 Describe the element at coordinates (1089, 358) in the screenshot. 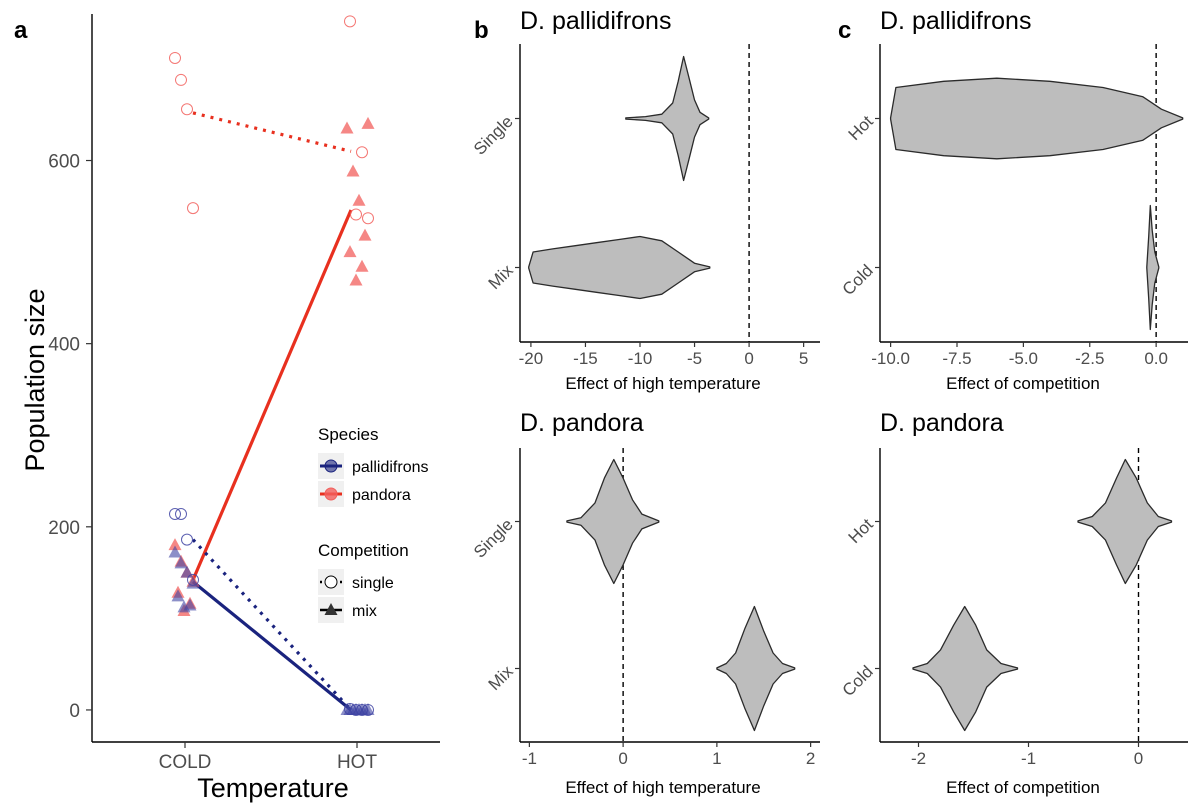

I see `x-tick-label: -2.5` at that location.